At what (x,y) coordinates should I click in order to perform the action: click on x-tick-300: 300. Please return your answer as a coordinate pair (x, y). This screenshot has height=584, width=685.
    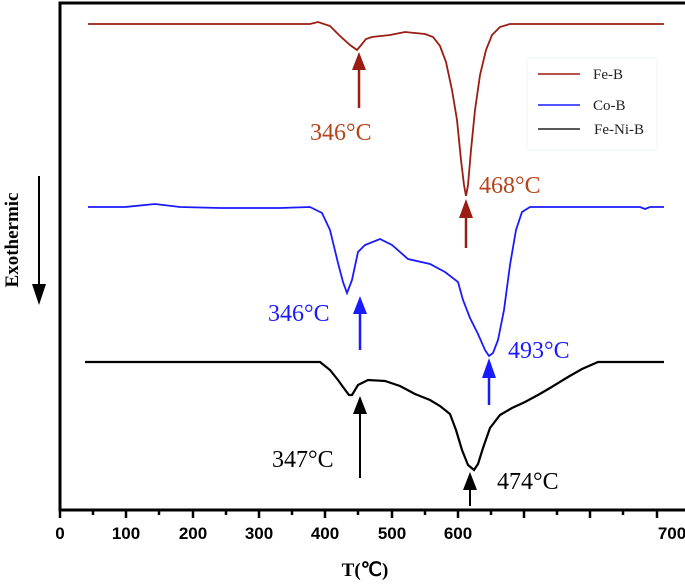
    Looking at the image, I should click on (259, 533).